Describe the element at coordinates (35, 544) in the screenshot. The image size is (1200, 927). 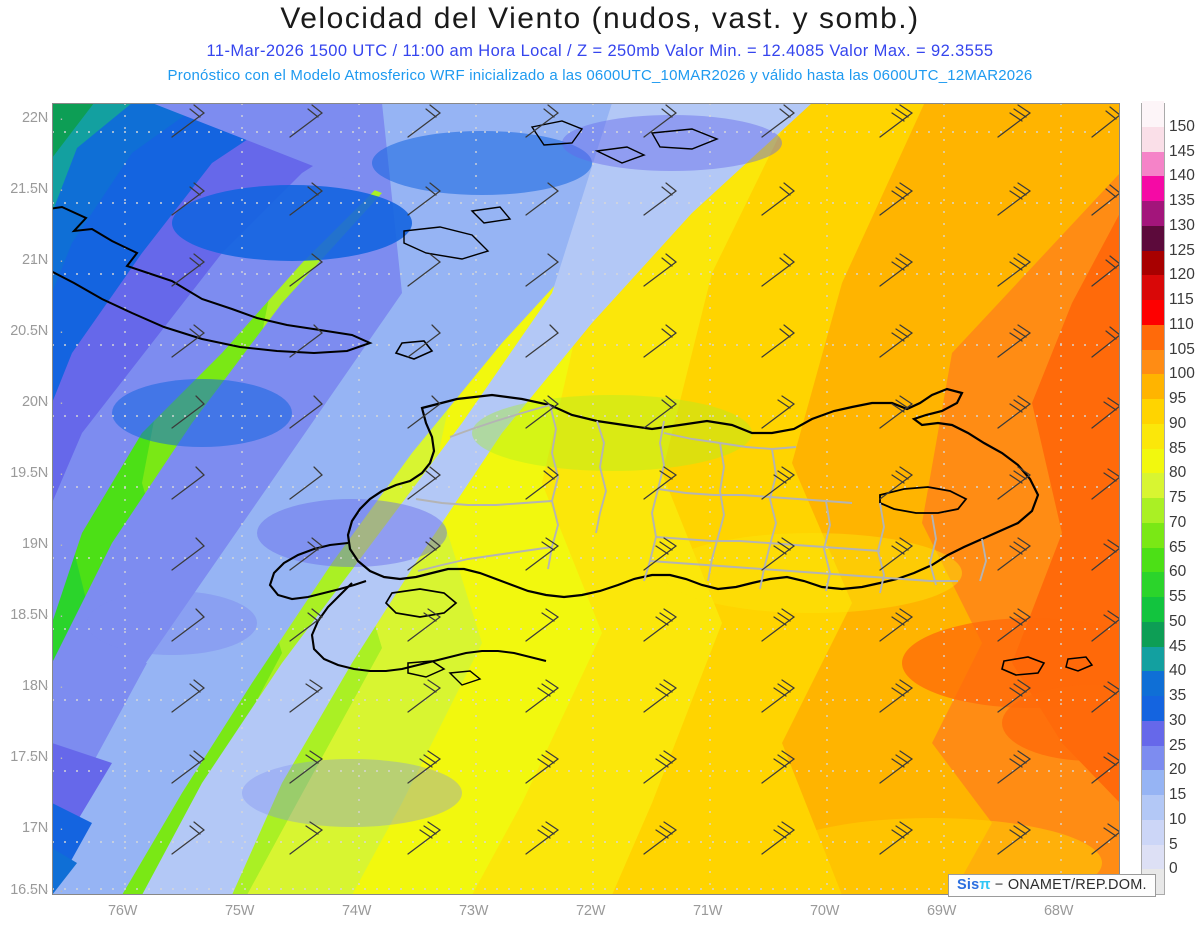
I see `y-tick-label: 19N` at that location.